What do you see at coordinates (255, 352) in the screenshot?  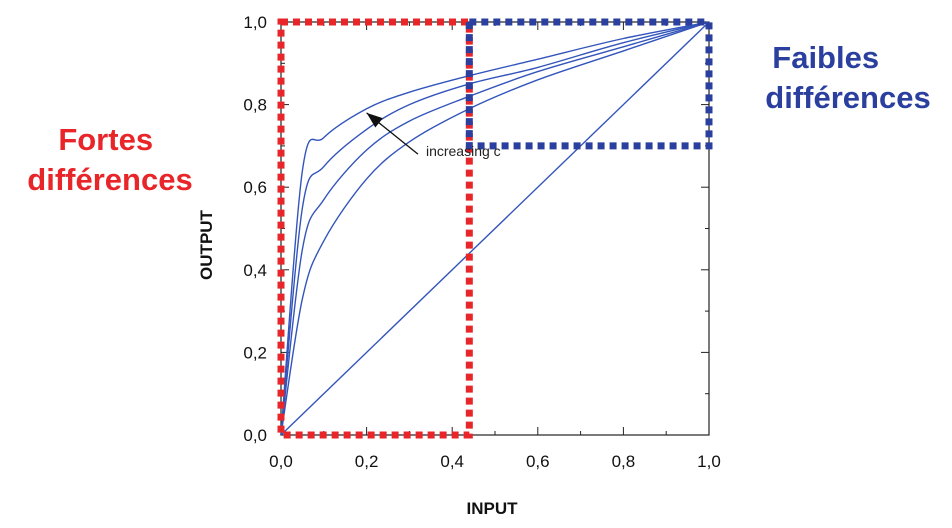 I see `y-tick-label: 0,2` at bounding box center [255, 352].